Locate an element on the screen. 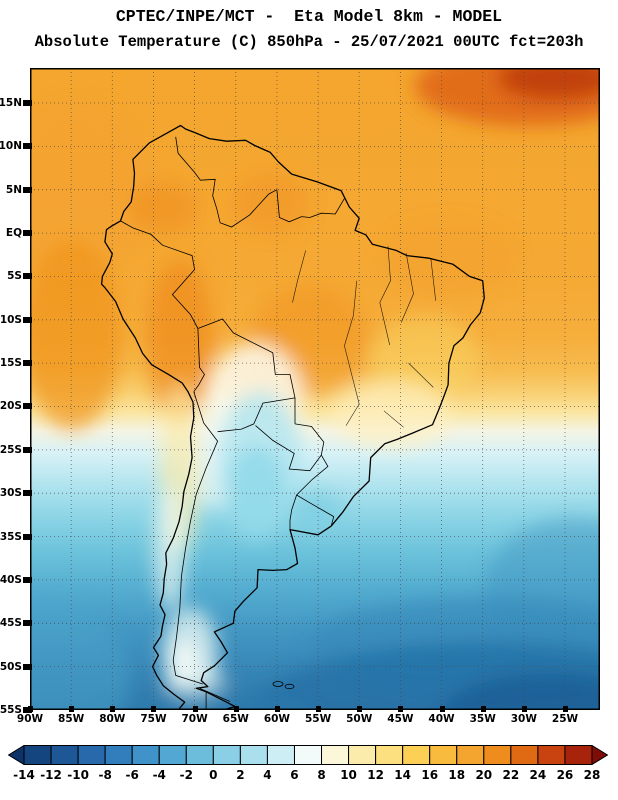  lat-label: 45S is located at coordinates (11, 623).